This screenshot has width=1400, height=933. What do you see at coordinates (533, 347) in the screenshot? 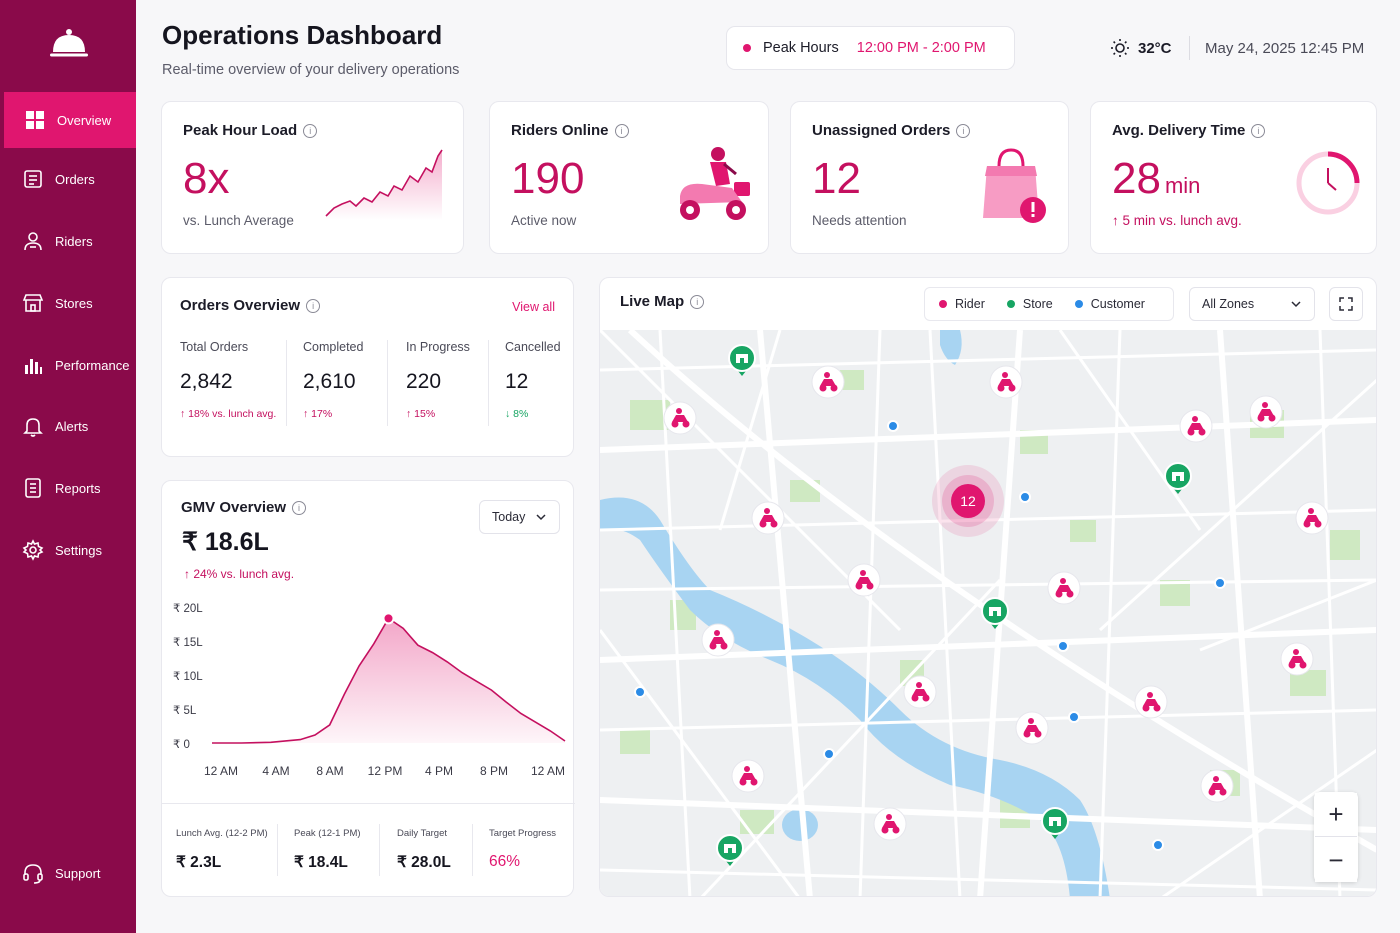
I see `stat-label: Cancelled` at bounding box center [533, 347].